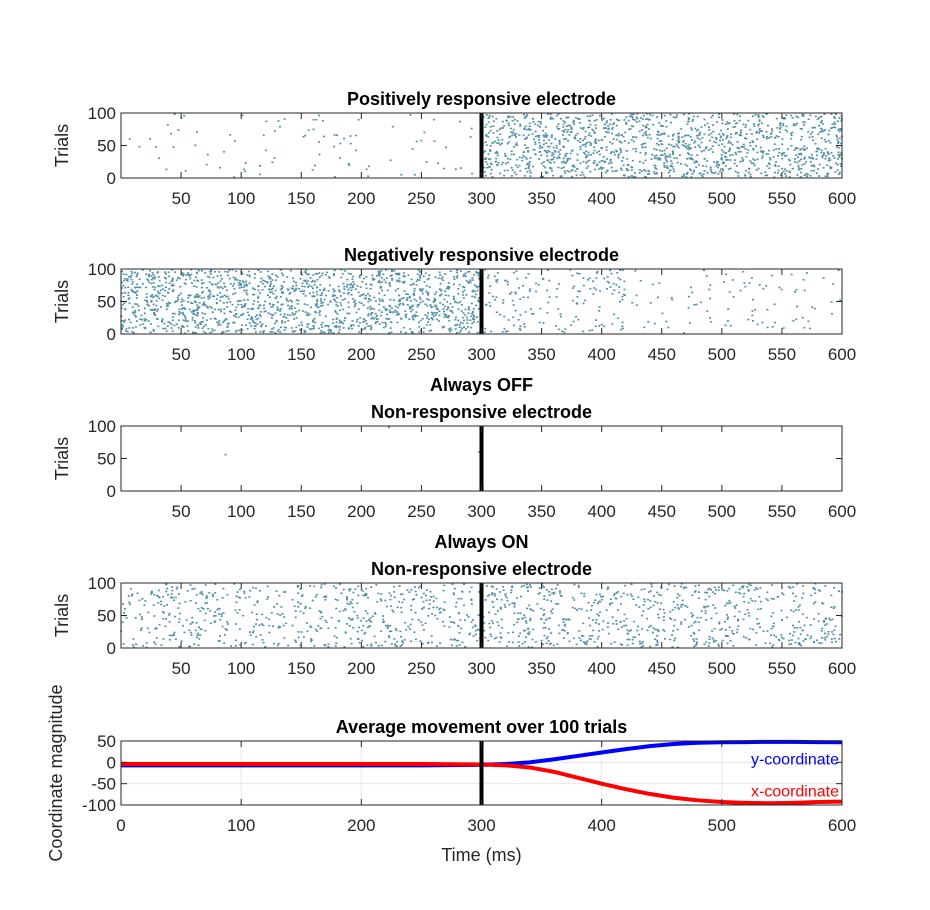  What do you see at coordinates (111, 762) in the screenshot?
I see `y-tick-label: 0` at bounding box center [111, 762].